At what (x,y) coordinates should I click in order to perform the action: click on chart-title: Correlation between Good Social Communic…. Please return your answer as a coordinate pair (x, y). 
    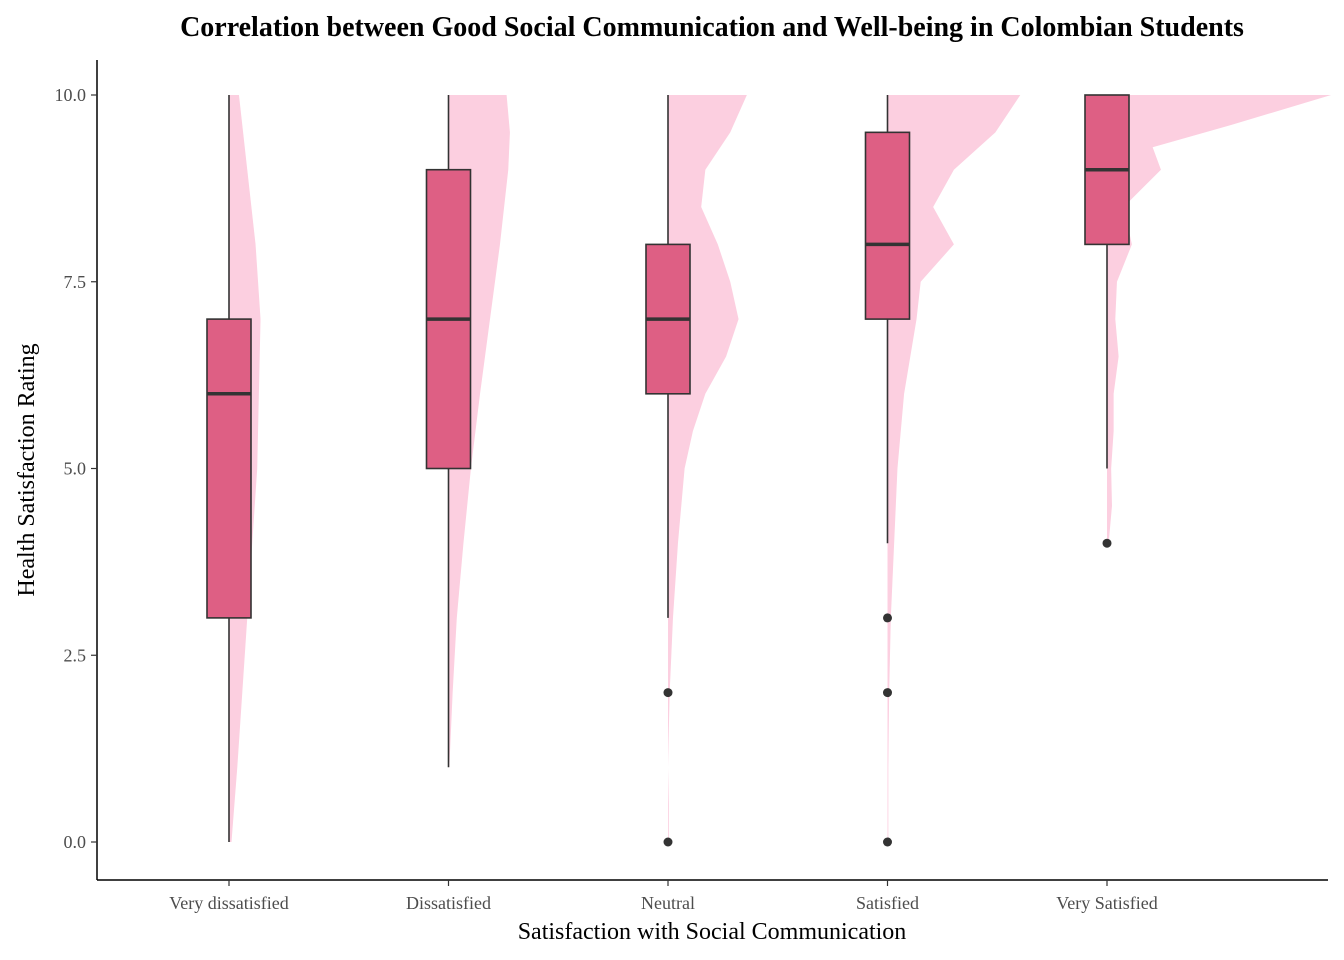
    Looking at the image, I should click on (712, 27).